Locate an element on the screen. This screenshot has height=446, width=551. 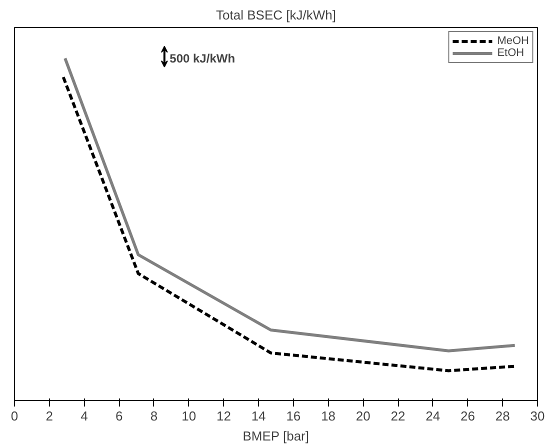
x-tick-label: 8 is located at coordinates (154, 416).